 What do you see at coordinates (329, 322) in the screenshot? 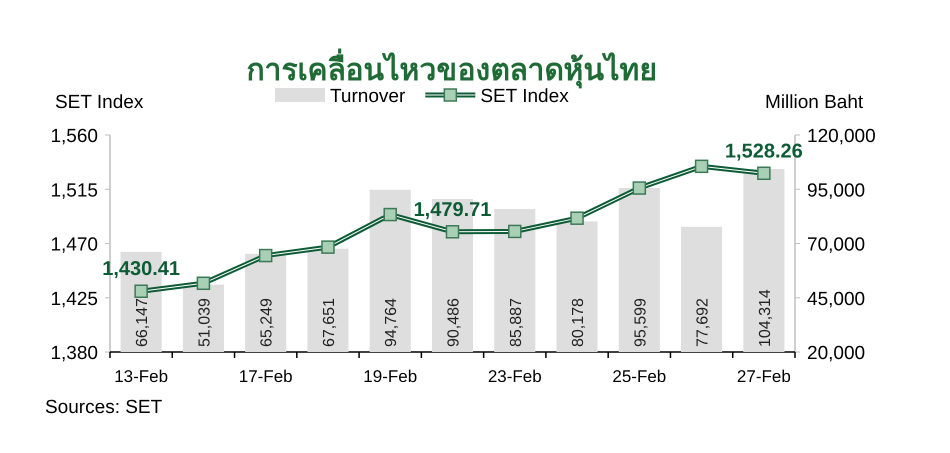
I see `data-label: 67,651` at bounding box center [329, 322].